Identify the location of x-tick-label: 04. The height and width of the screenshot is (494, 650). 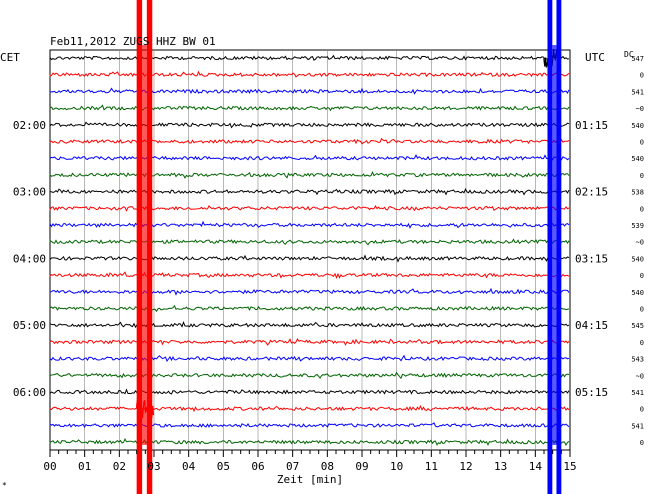
(189, 466).